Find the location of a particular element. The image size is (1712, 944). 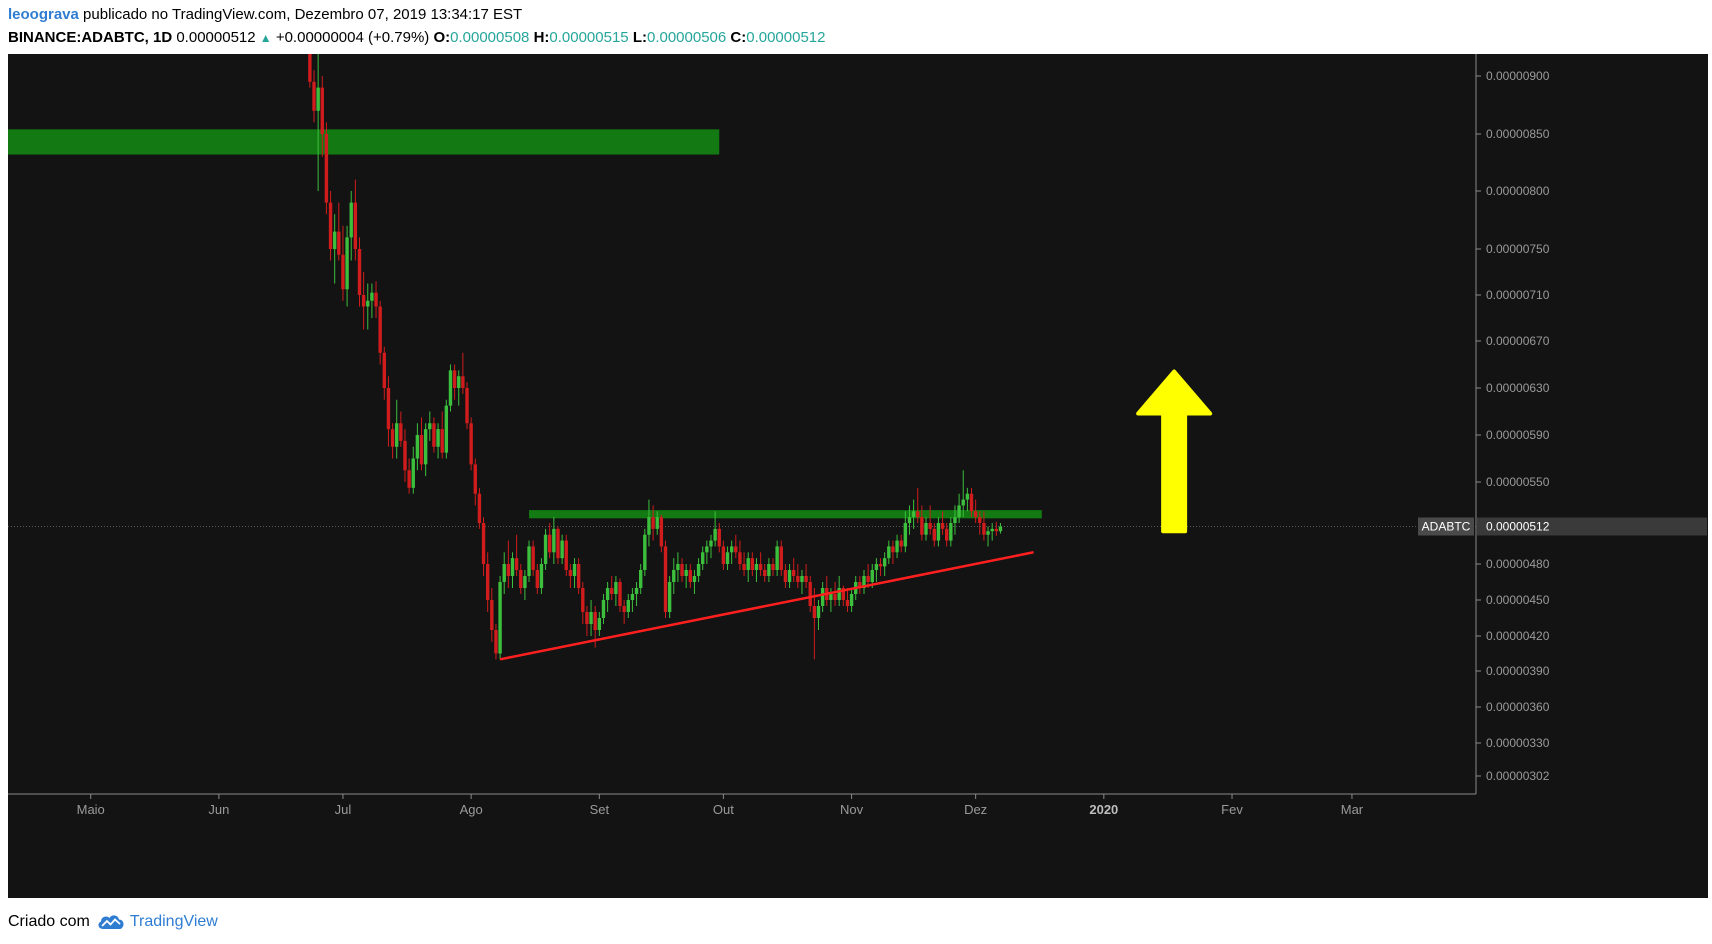

author-link: leoograva is located at coordinates (43, 14).